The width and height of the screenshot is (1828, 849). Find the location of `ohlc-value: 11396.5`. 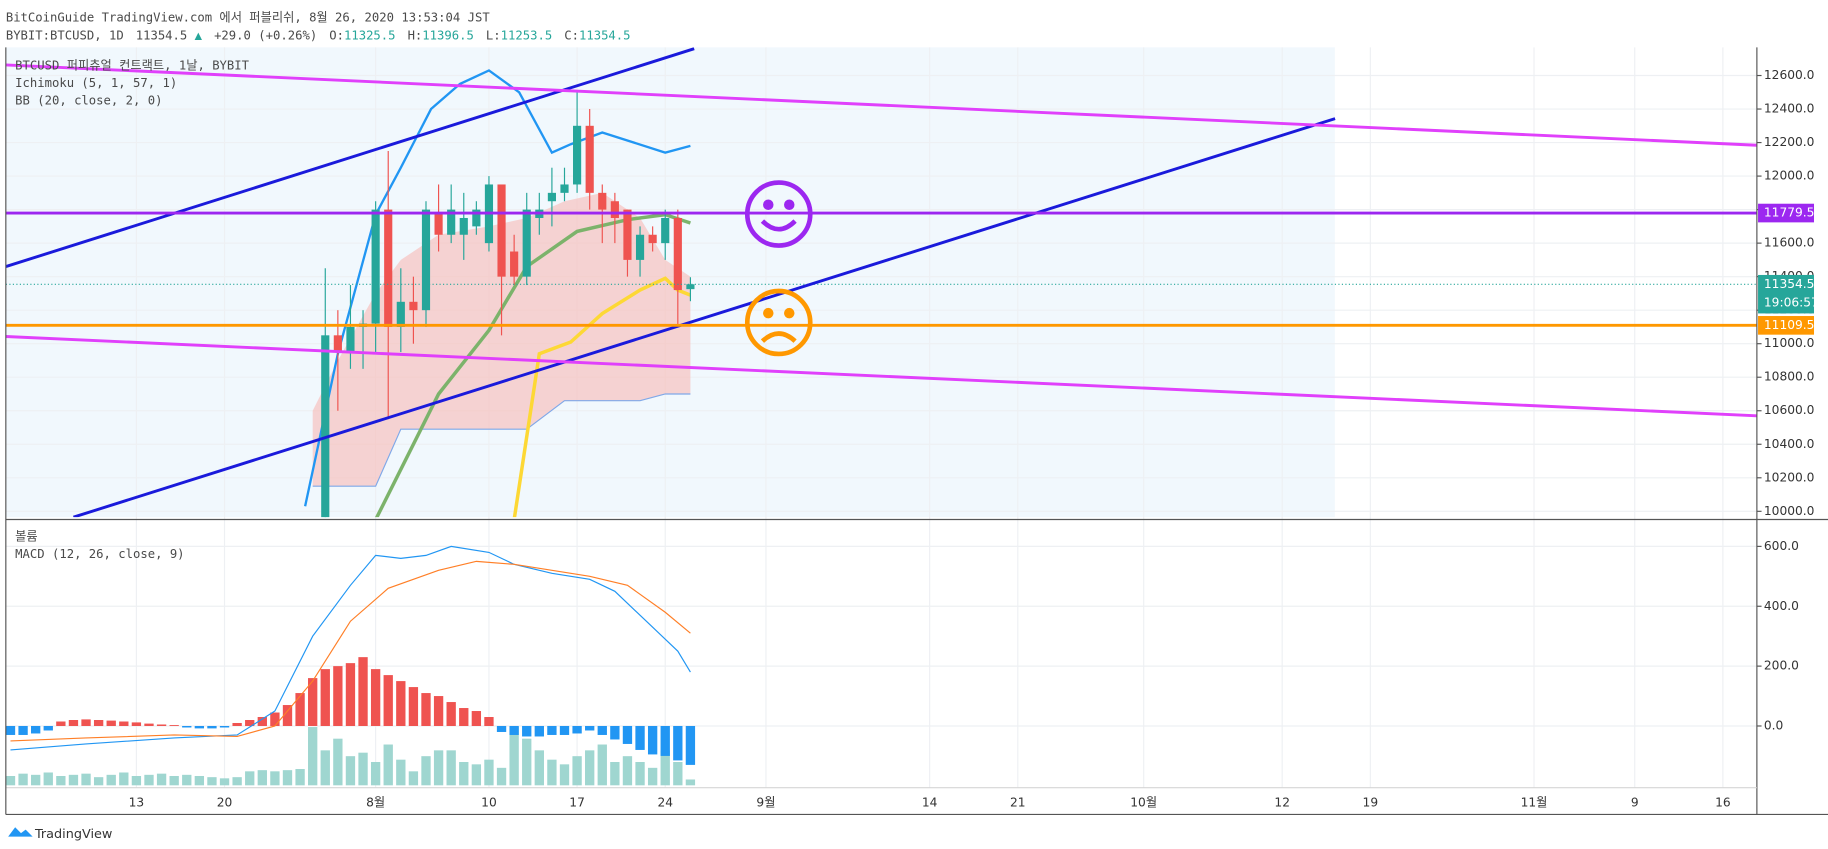

ohlc-value: 11396.5 is located at coordinates (448, 35).